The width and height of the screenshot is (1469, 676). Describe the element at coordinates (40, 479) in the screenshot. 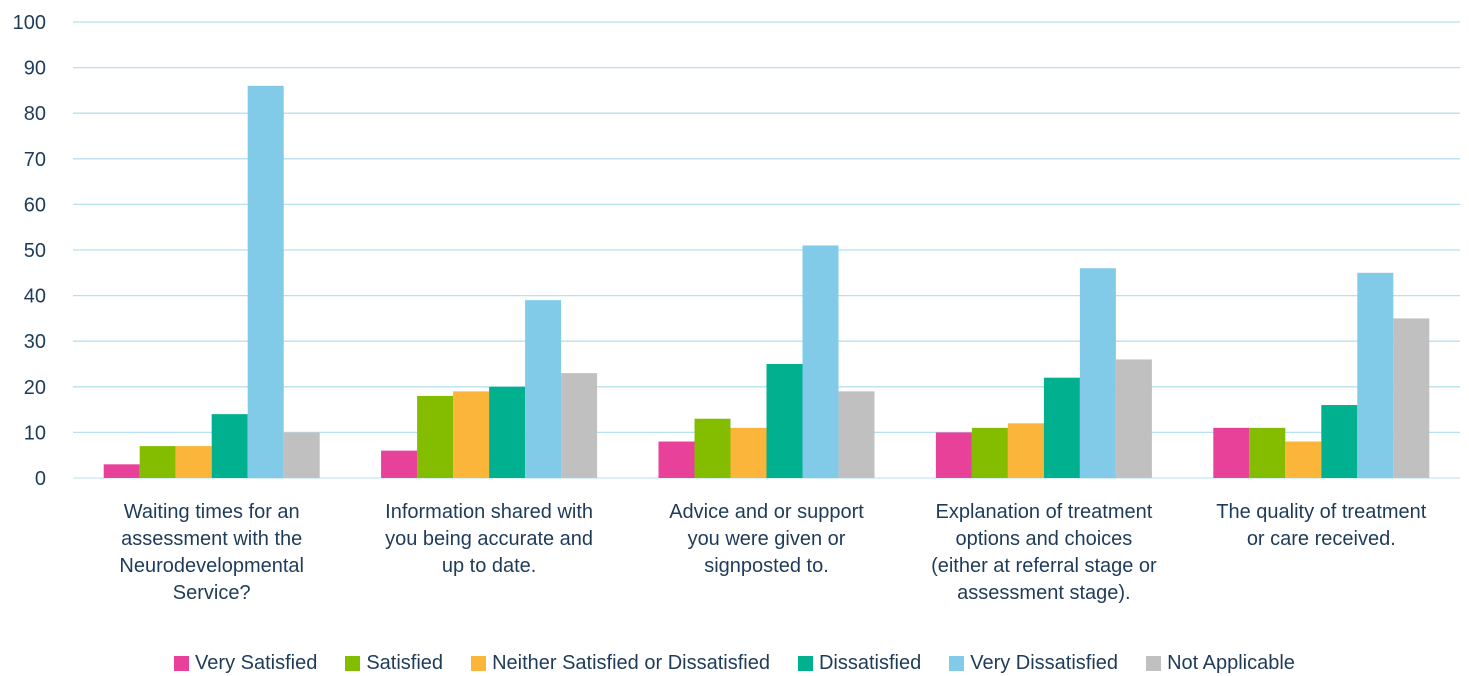

I see `y-tick-label: 0` at that location.